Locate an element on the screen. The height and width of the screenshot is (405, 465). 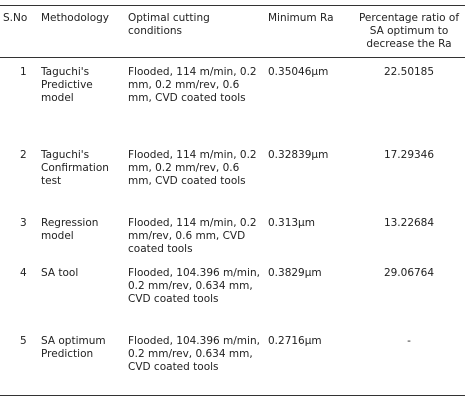
table-cell: SA optimum Prediction is located at coordinates (73, 347).